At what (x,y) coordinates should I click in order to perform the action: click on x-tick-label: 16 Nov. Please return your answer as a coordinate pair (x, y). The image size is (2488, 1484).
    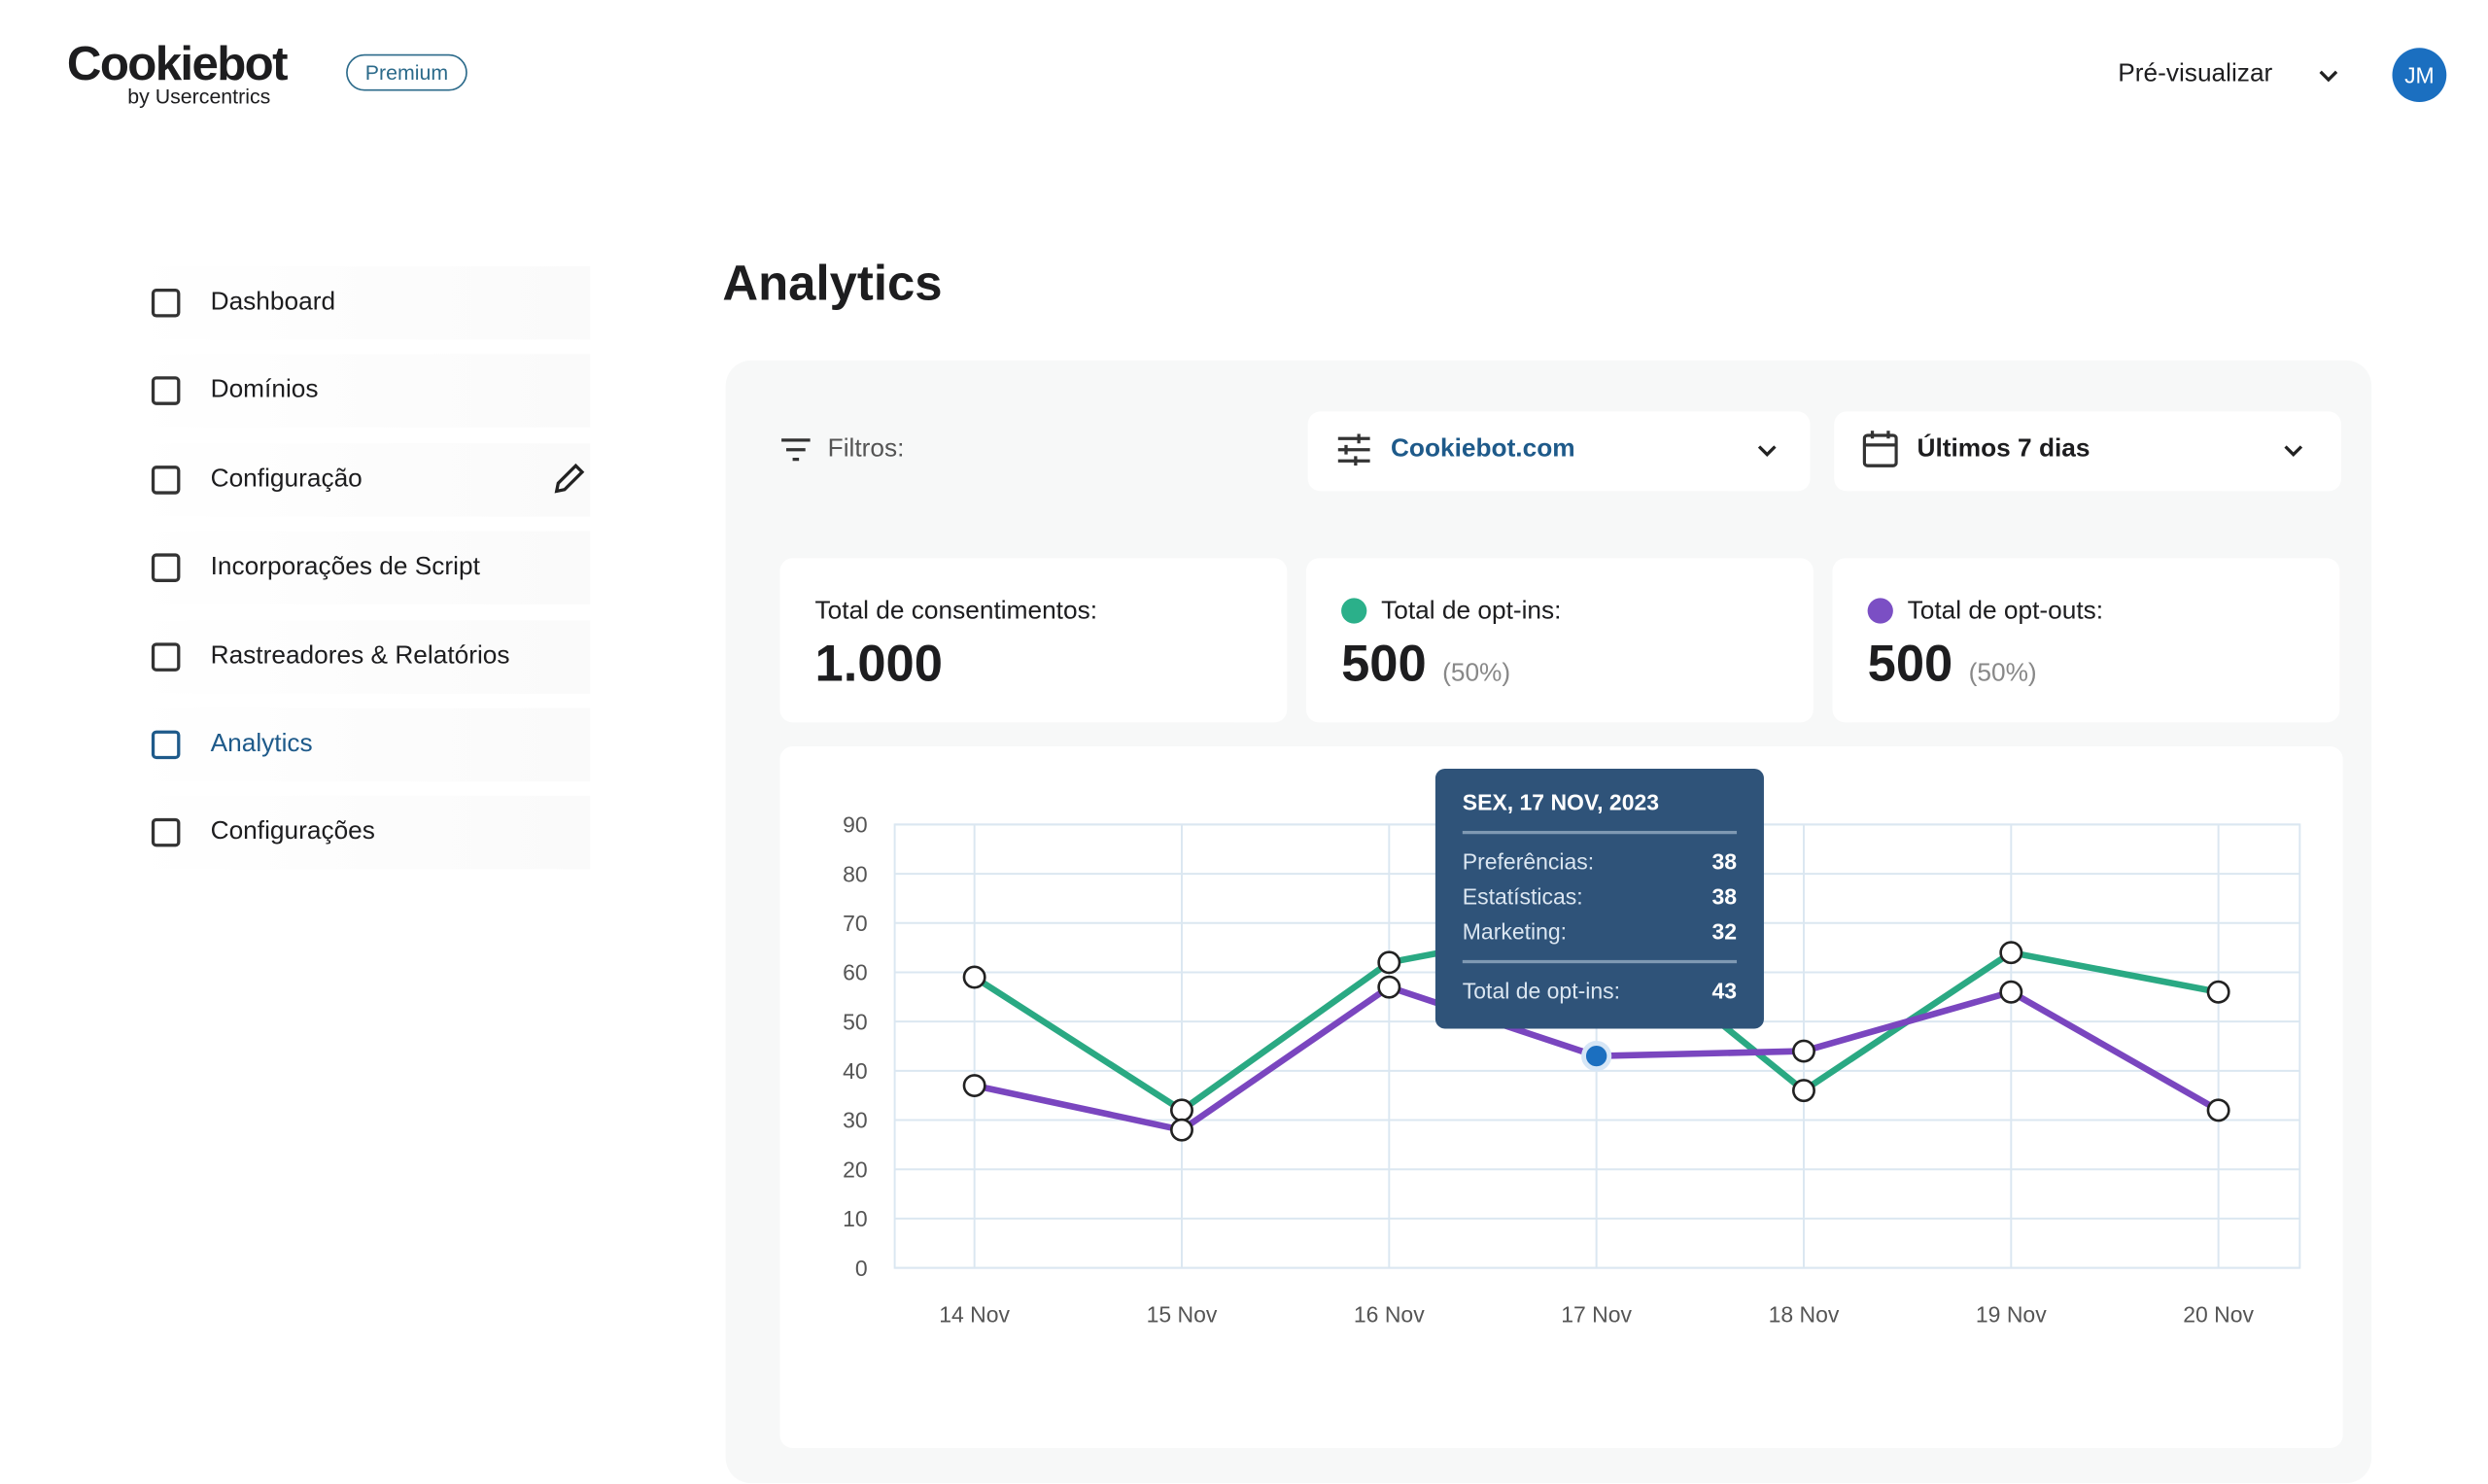
    Looking at the image, I should click on (1389, 1314).